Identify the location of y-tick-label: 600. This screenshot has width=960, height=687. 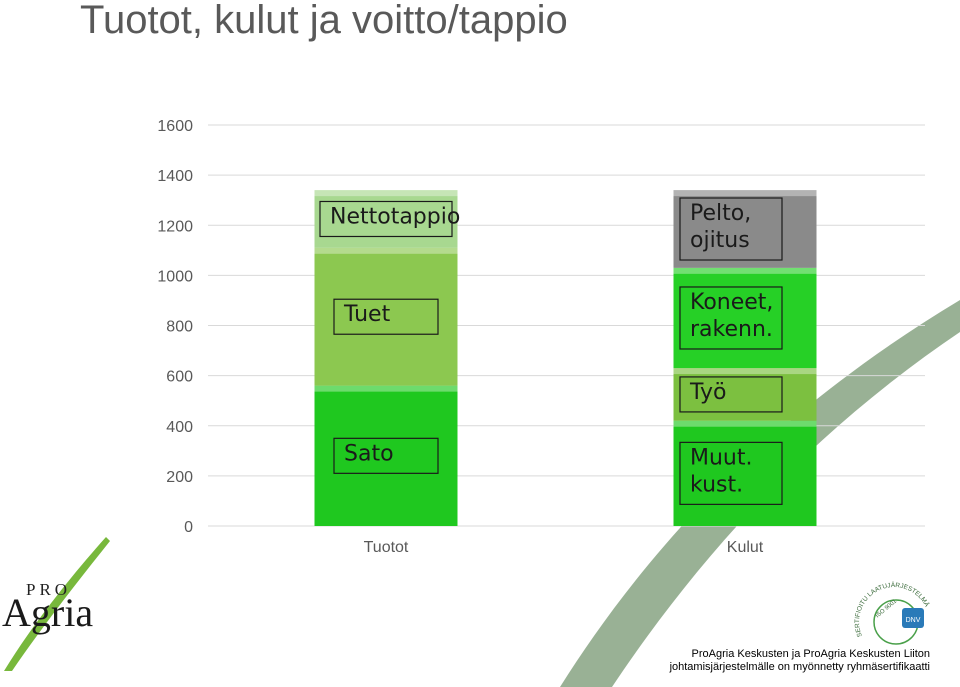
(179, 377).